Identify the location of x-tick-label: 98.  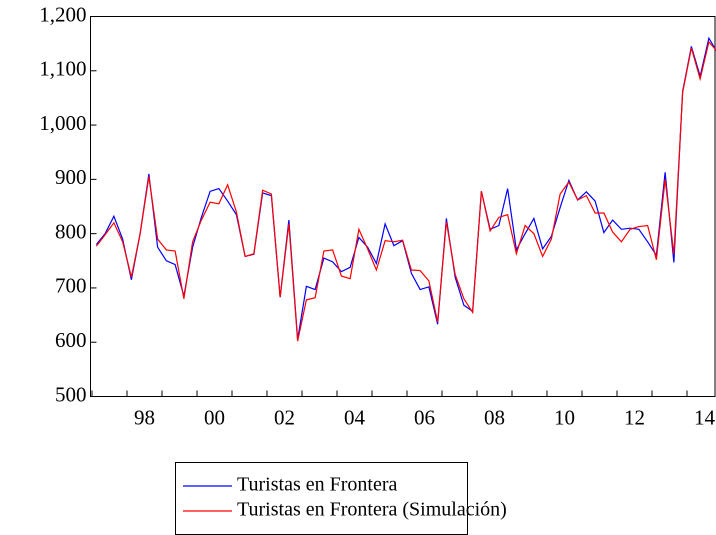
(144, 417).